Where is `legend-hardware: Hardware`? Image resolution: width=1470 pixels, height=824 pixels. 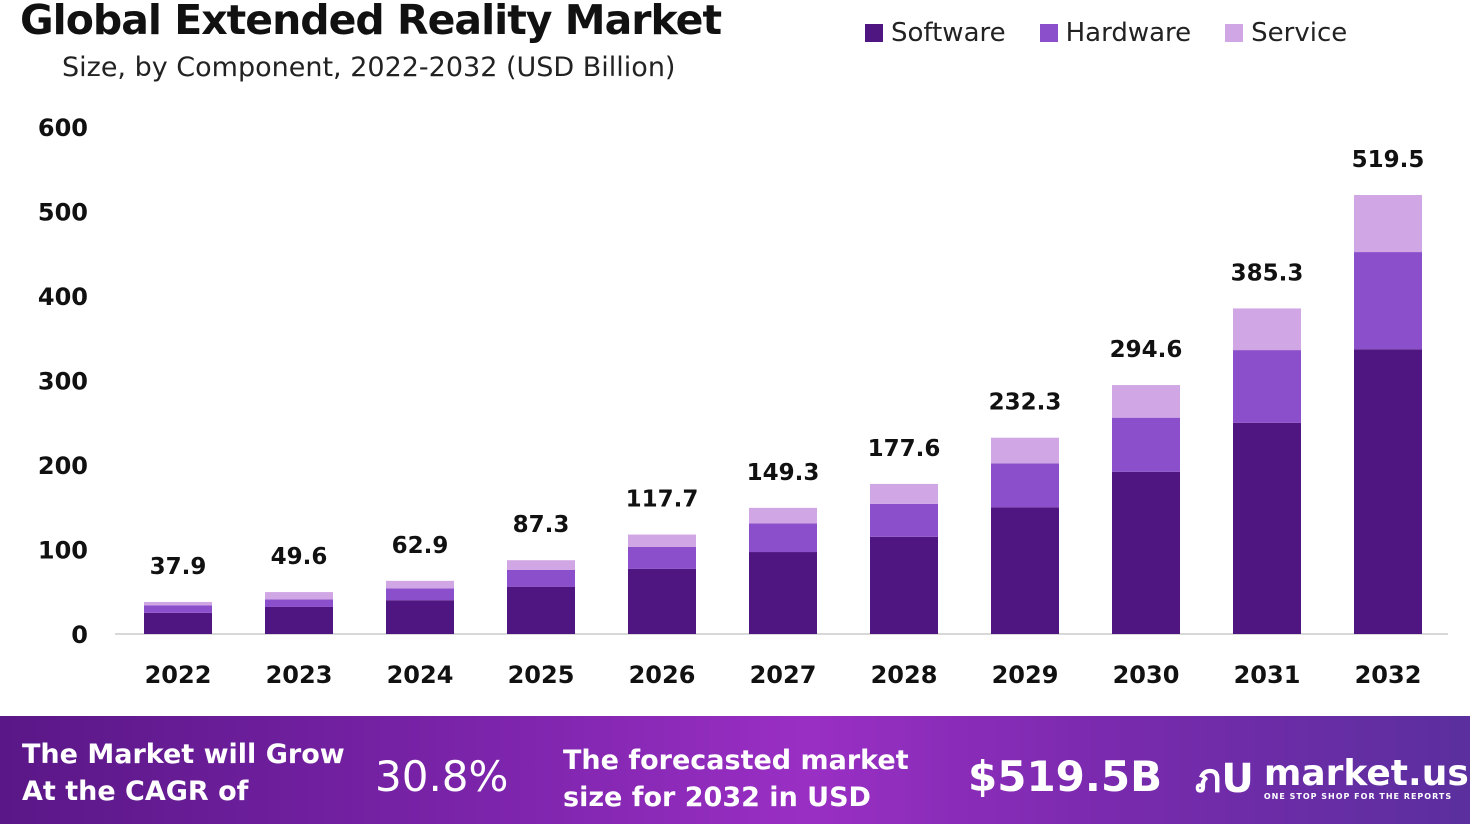
legend-hardware: Hardware is located at coordinates (1115, 33).